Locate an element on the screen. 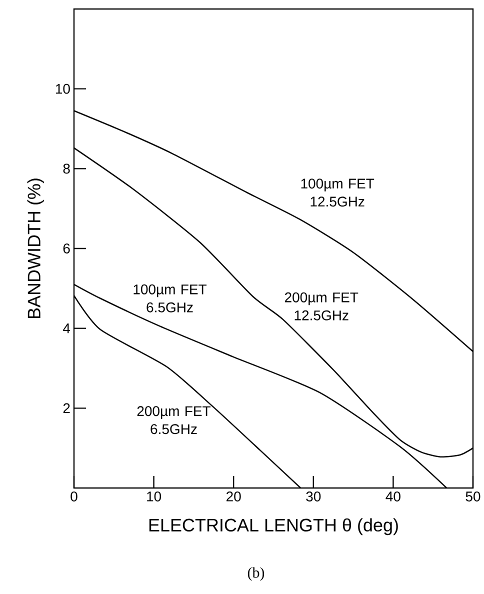 Image resolution: width=484 pixels, height=594 pixels. y-tick-label: 2 is located at coordinates (66, 408).